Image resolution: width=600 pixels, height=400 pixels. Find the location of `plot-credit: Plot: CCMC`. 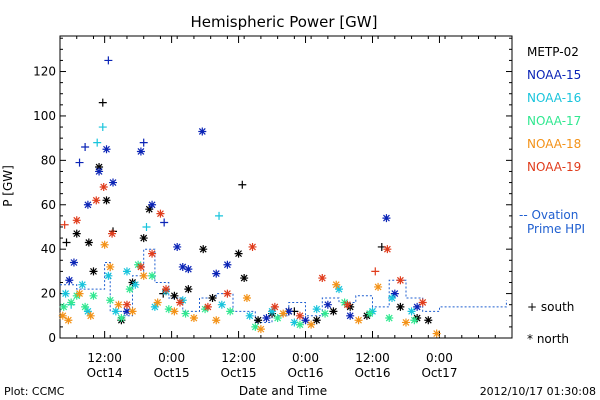

plot-credit: Plot: CCMC is located at coordinates (34, 391).